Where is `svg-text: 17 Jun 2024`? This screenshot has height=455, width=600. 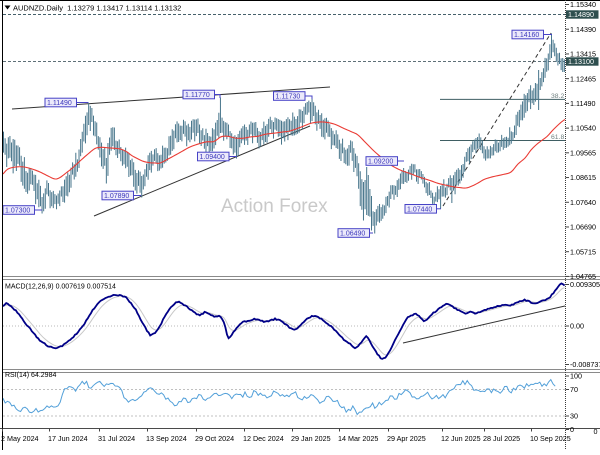
svg-text: 17 Jun 2024 is located at coordinates (68, 438).